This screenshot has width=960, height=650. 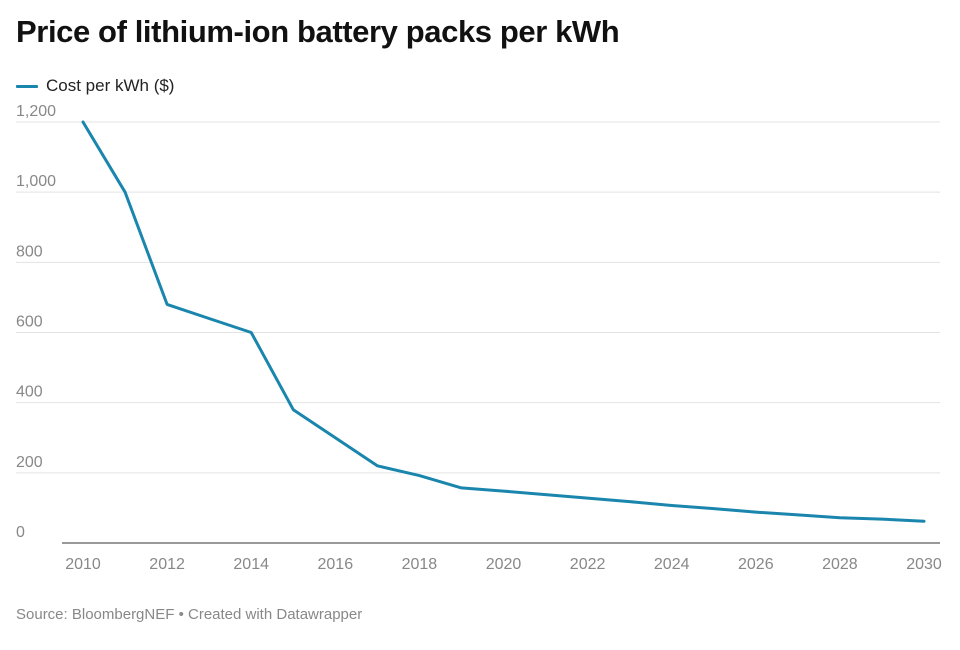 What do you see at coordinates (110, 85) in the screenshot?
I see `legend-label: Cost per kWh ($)` at bounding box center [110, 85].